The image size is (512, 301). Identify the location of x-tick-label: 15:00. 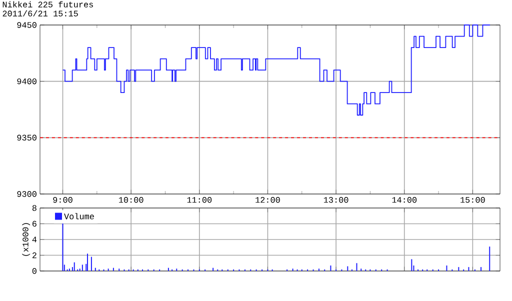
(472, 200).